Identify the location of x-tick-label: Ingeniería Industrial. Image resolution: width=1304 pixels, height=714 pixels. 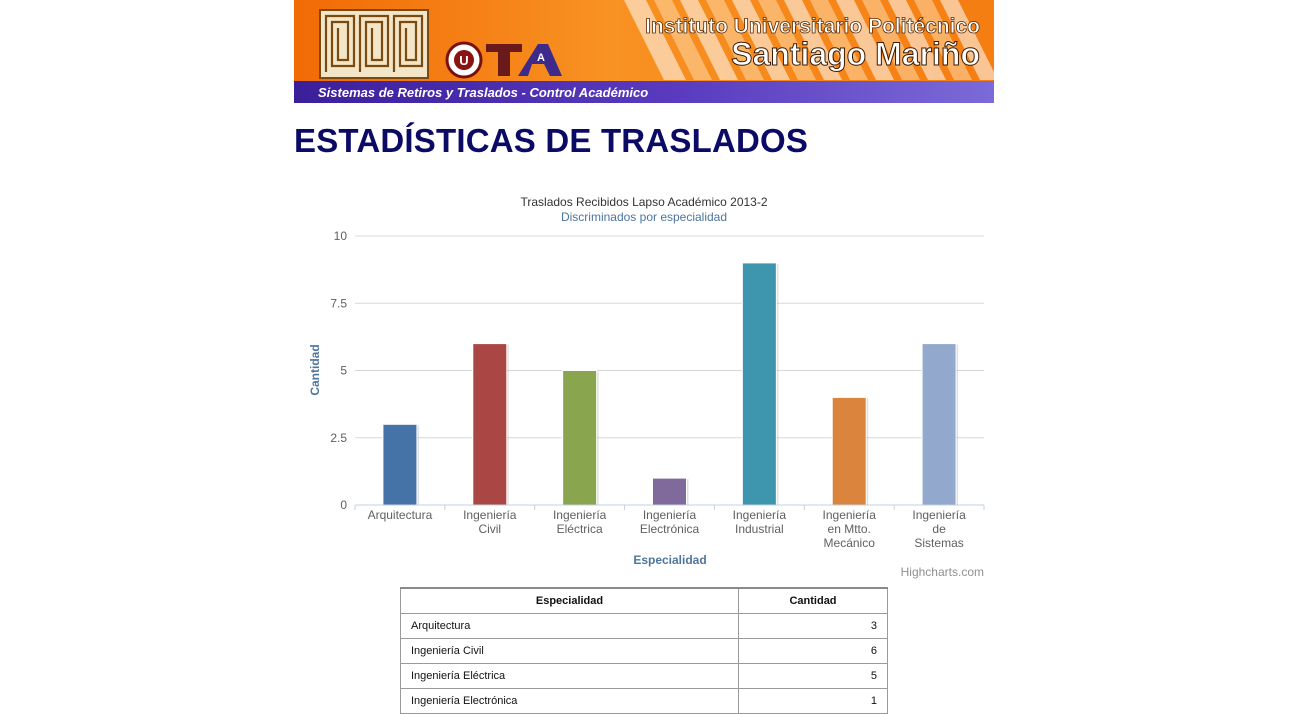
(760, 522).